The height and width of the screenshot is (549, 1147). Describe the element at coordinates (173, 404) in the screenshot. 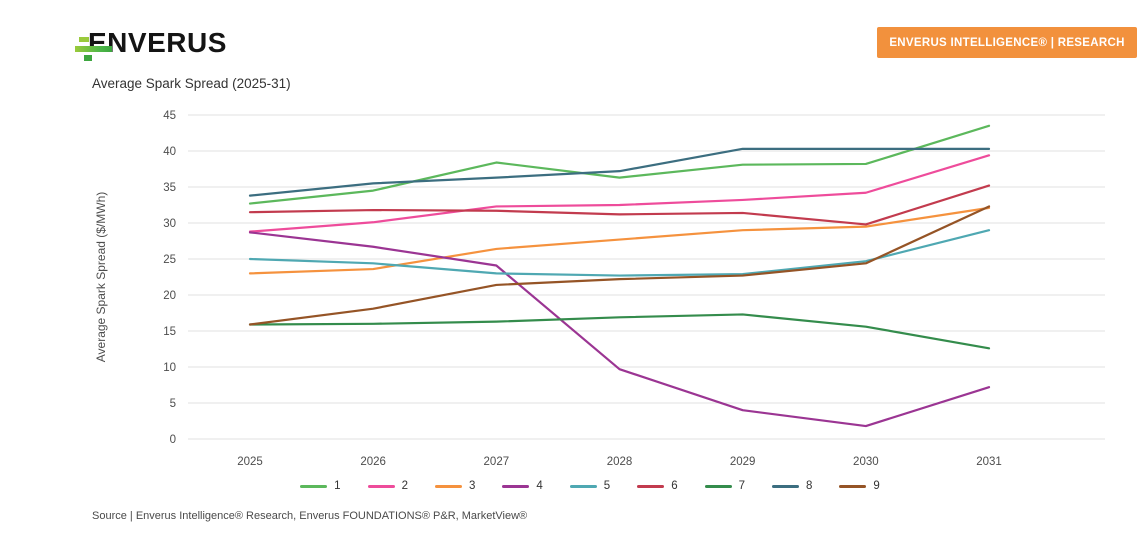

I see `y-tick-label: 5` at that location.